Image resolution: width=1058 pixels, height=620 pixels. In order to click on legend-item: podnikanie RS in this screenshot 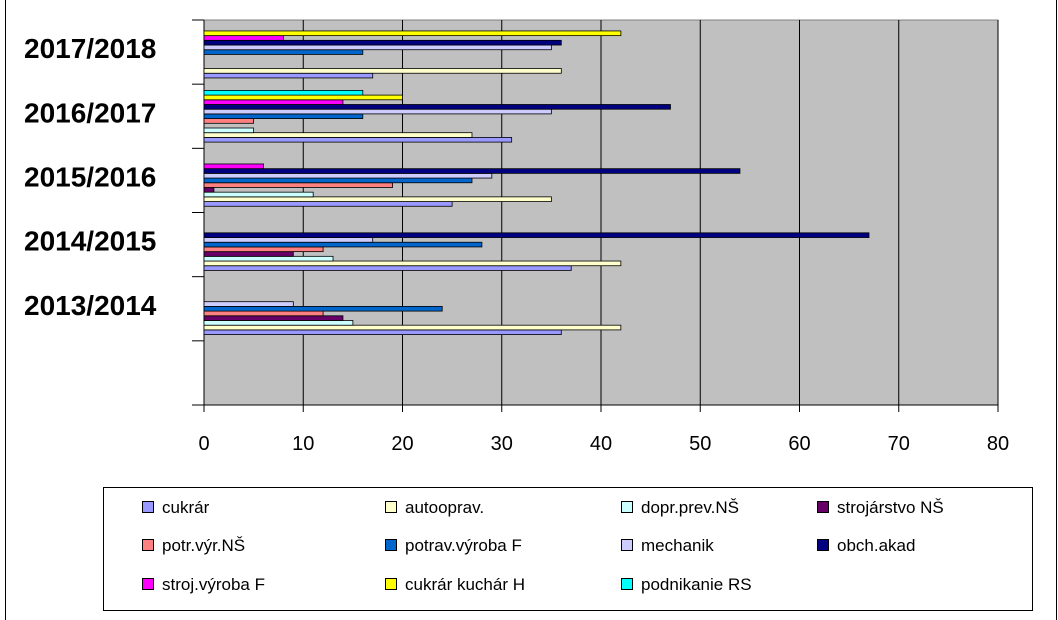, I will do `click(686, 585)`.